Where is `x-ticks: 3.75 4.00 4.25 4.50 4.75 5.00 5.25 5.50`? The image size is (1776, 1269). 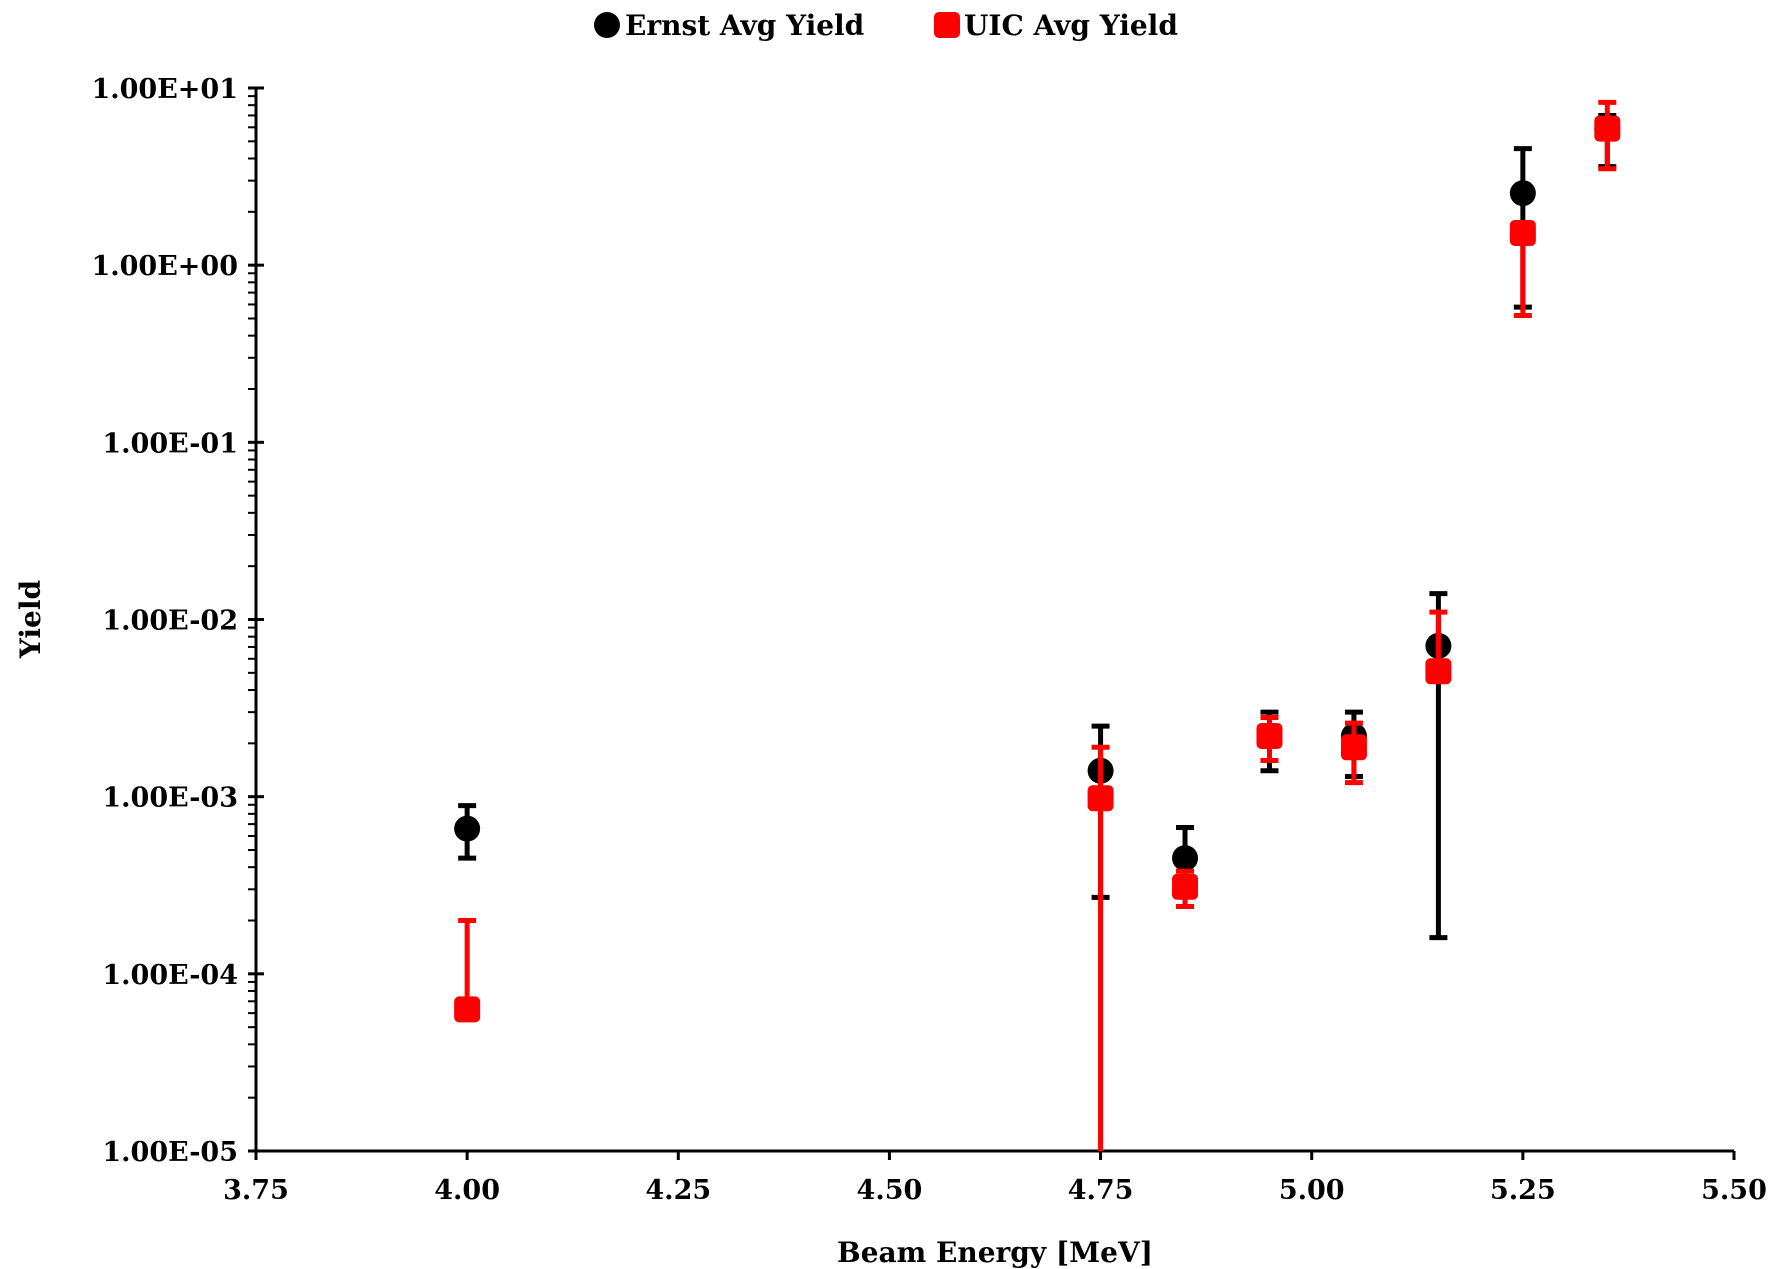
x-ticks: 3.75 4.00 4.25 4.50 4.75 5.00 5.25 5.50 is located at coordinates (995, 1178).